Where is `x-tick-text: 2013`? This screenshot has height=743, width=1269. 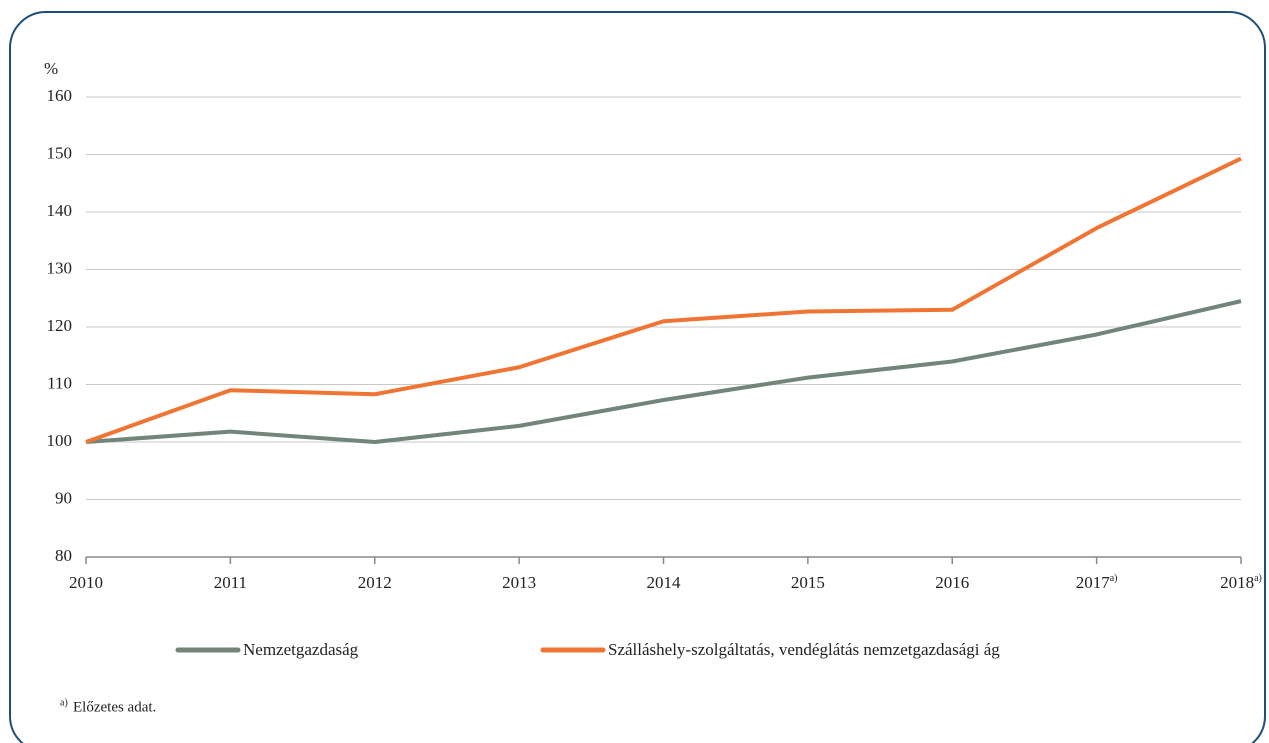 x-tick-text: 2013 is located at coordinates (519, 582).